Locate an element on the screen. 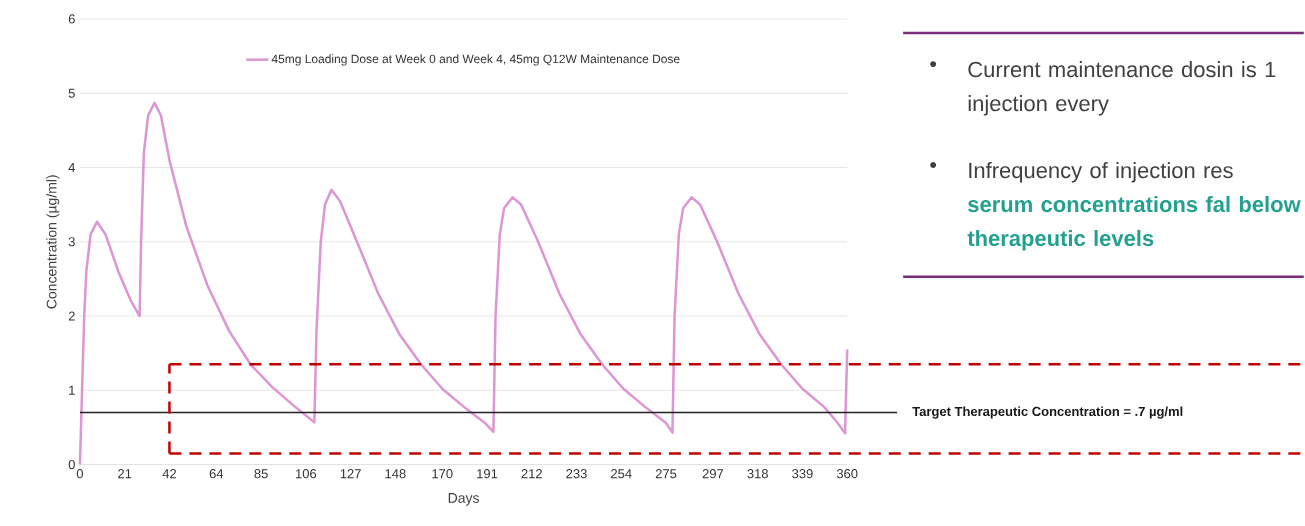 This screenshot has height=526, width=1305. y-tick-label: 3 is located at coordinates (71, 241).